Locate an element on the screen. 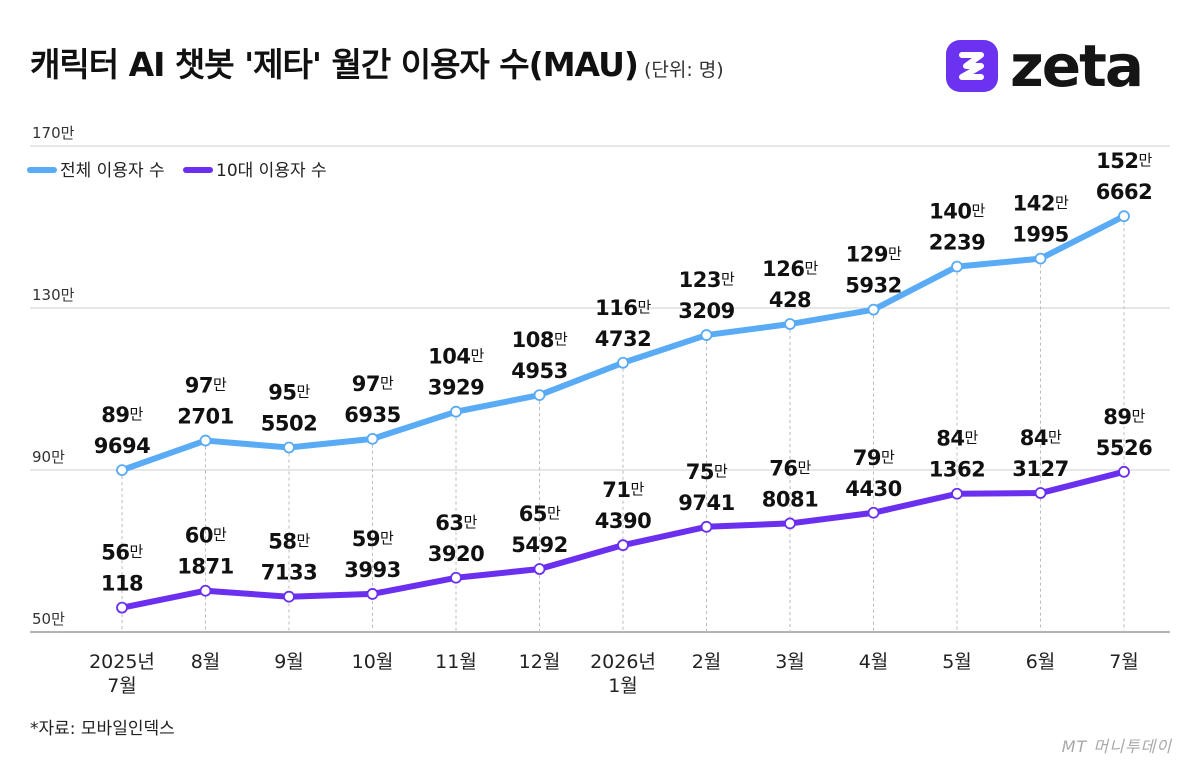  data-label: 118 is located at coordinates (122, 584).